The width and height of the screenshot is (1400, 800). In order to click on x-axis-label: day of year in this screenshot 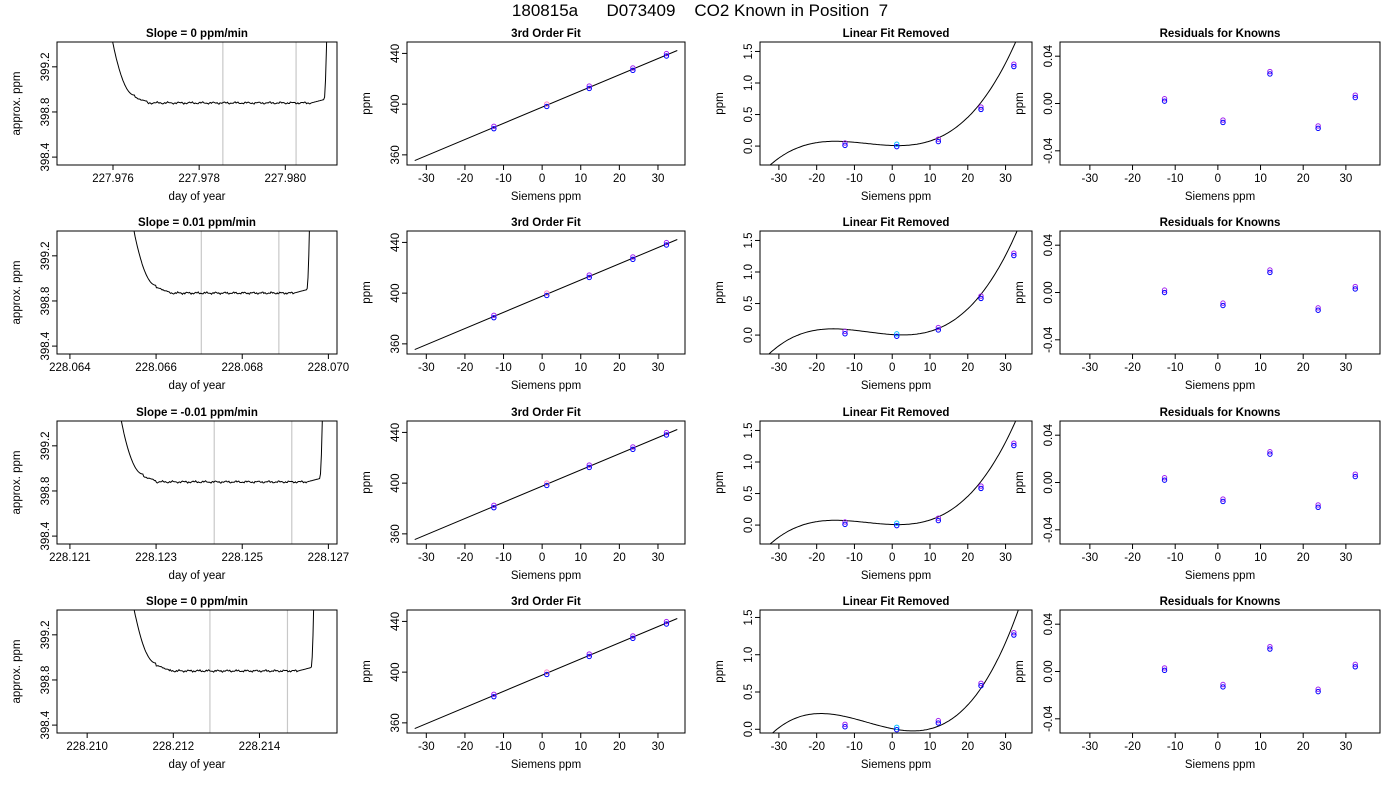, I will do `click(197, 765)`.